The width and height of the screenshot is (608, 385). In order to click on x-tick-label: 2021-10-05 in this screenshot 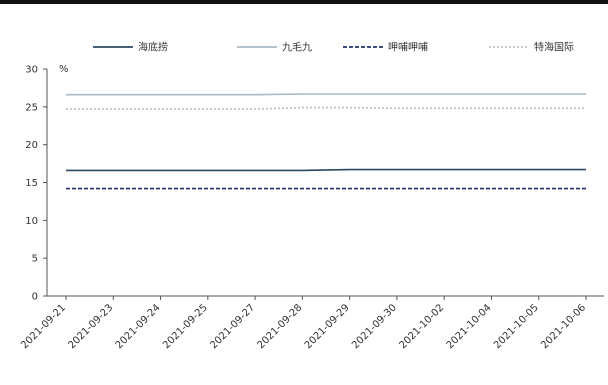, I will do `click(516, 326)`.